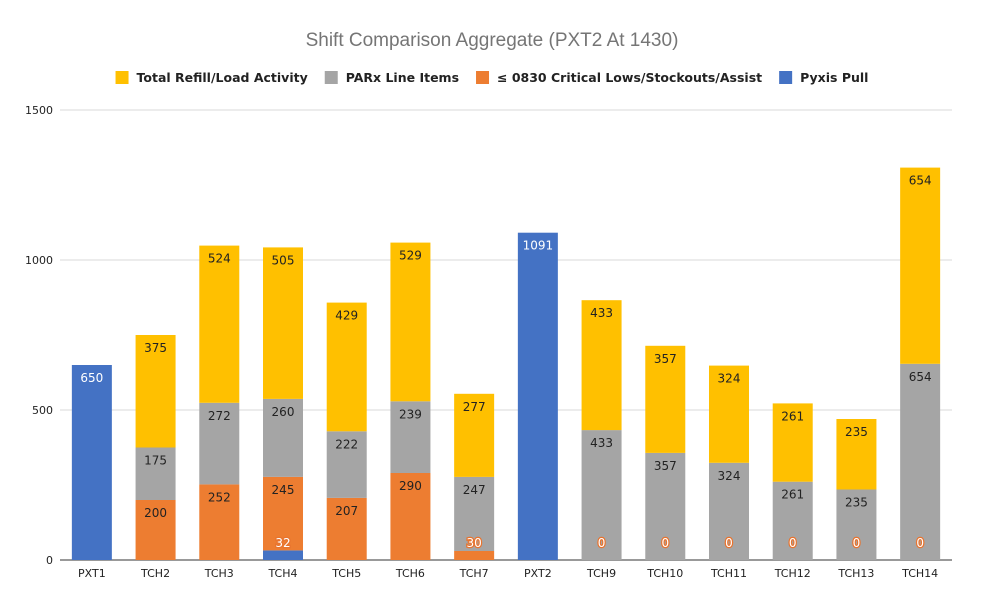  What do you see at coordinates (282, 573) in the screenshot?
I see `x-tick-label-tch4: TCH4` at bounding box center [282, 573].